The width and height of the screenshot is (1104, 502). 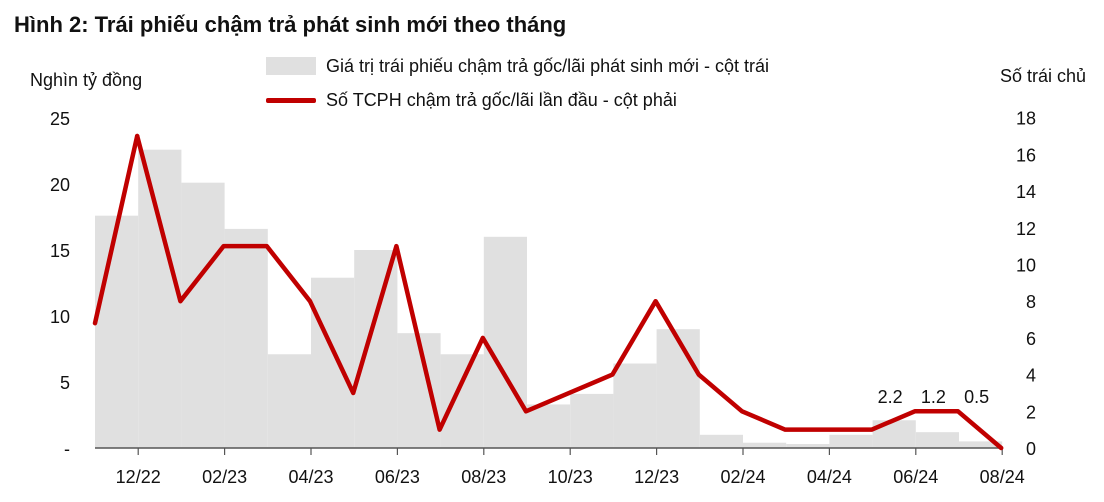 What do you see at coordinates (1031, 376) in the screenshot?
I see `right-tick-label: 4` at bounding box center [1031, 376].